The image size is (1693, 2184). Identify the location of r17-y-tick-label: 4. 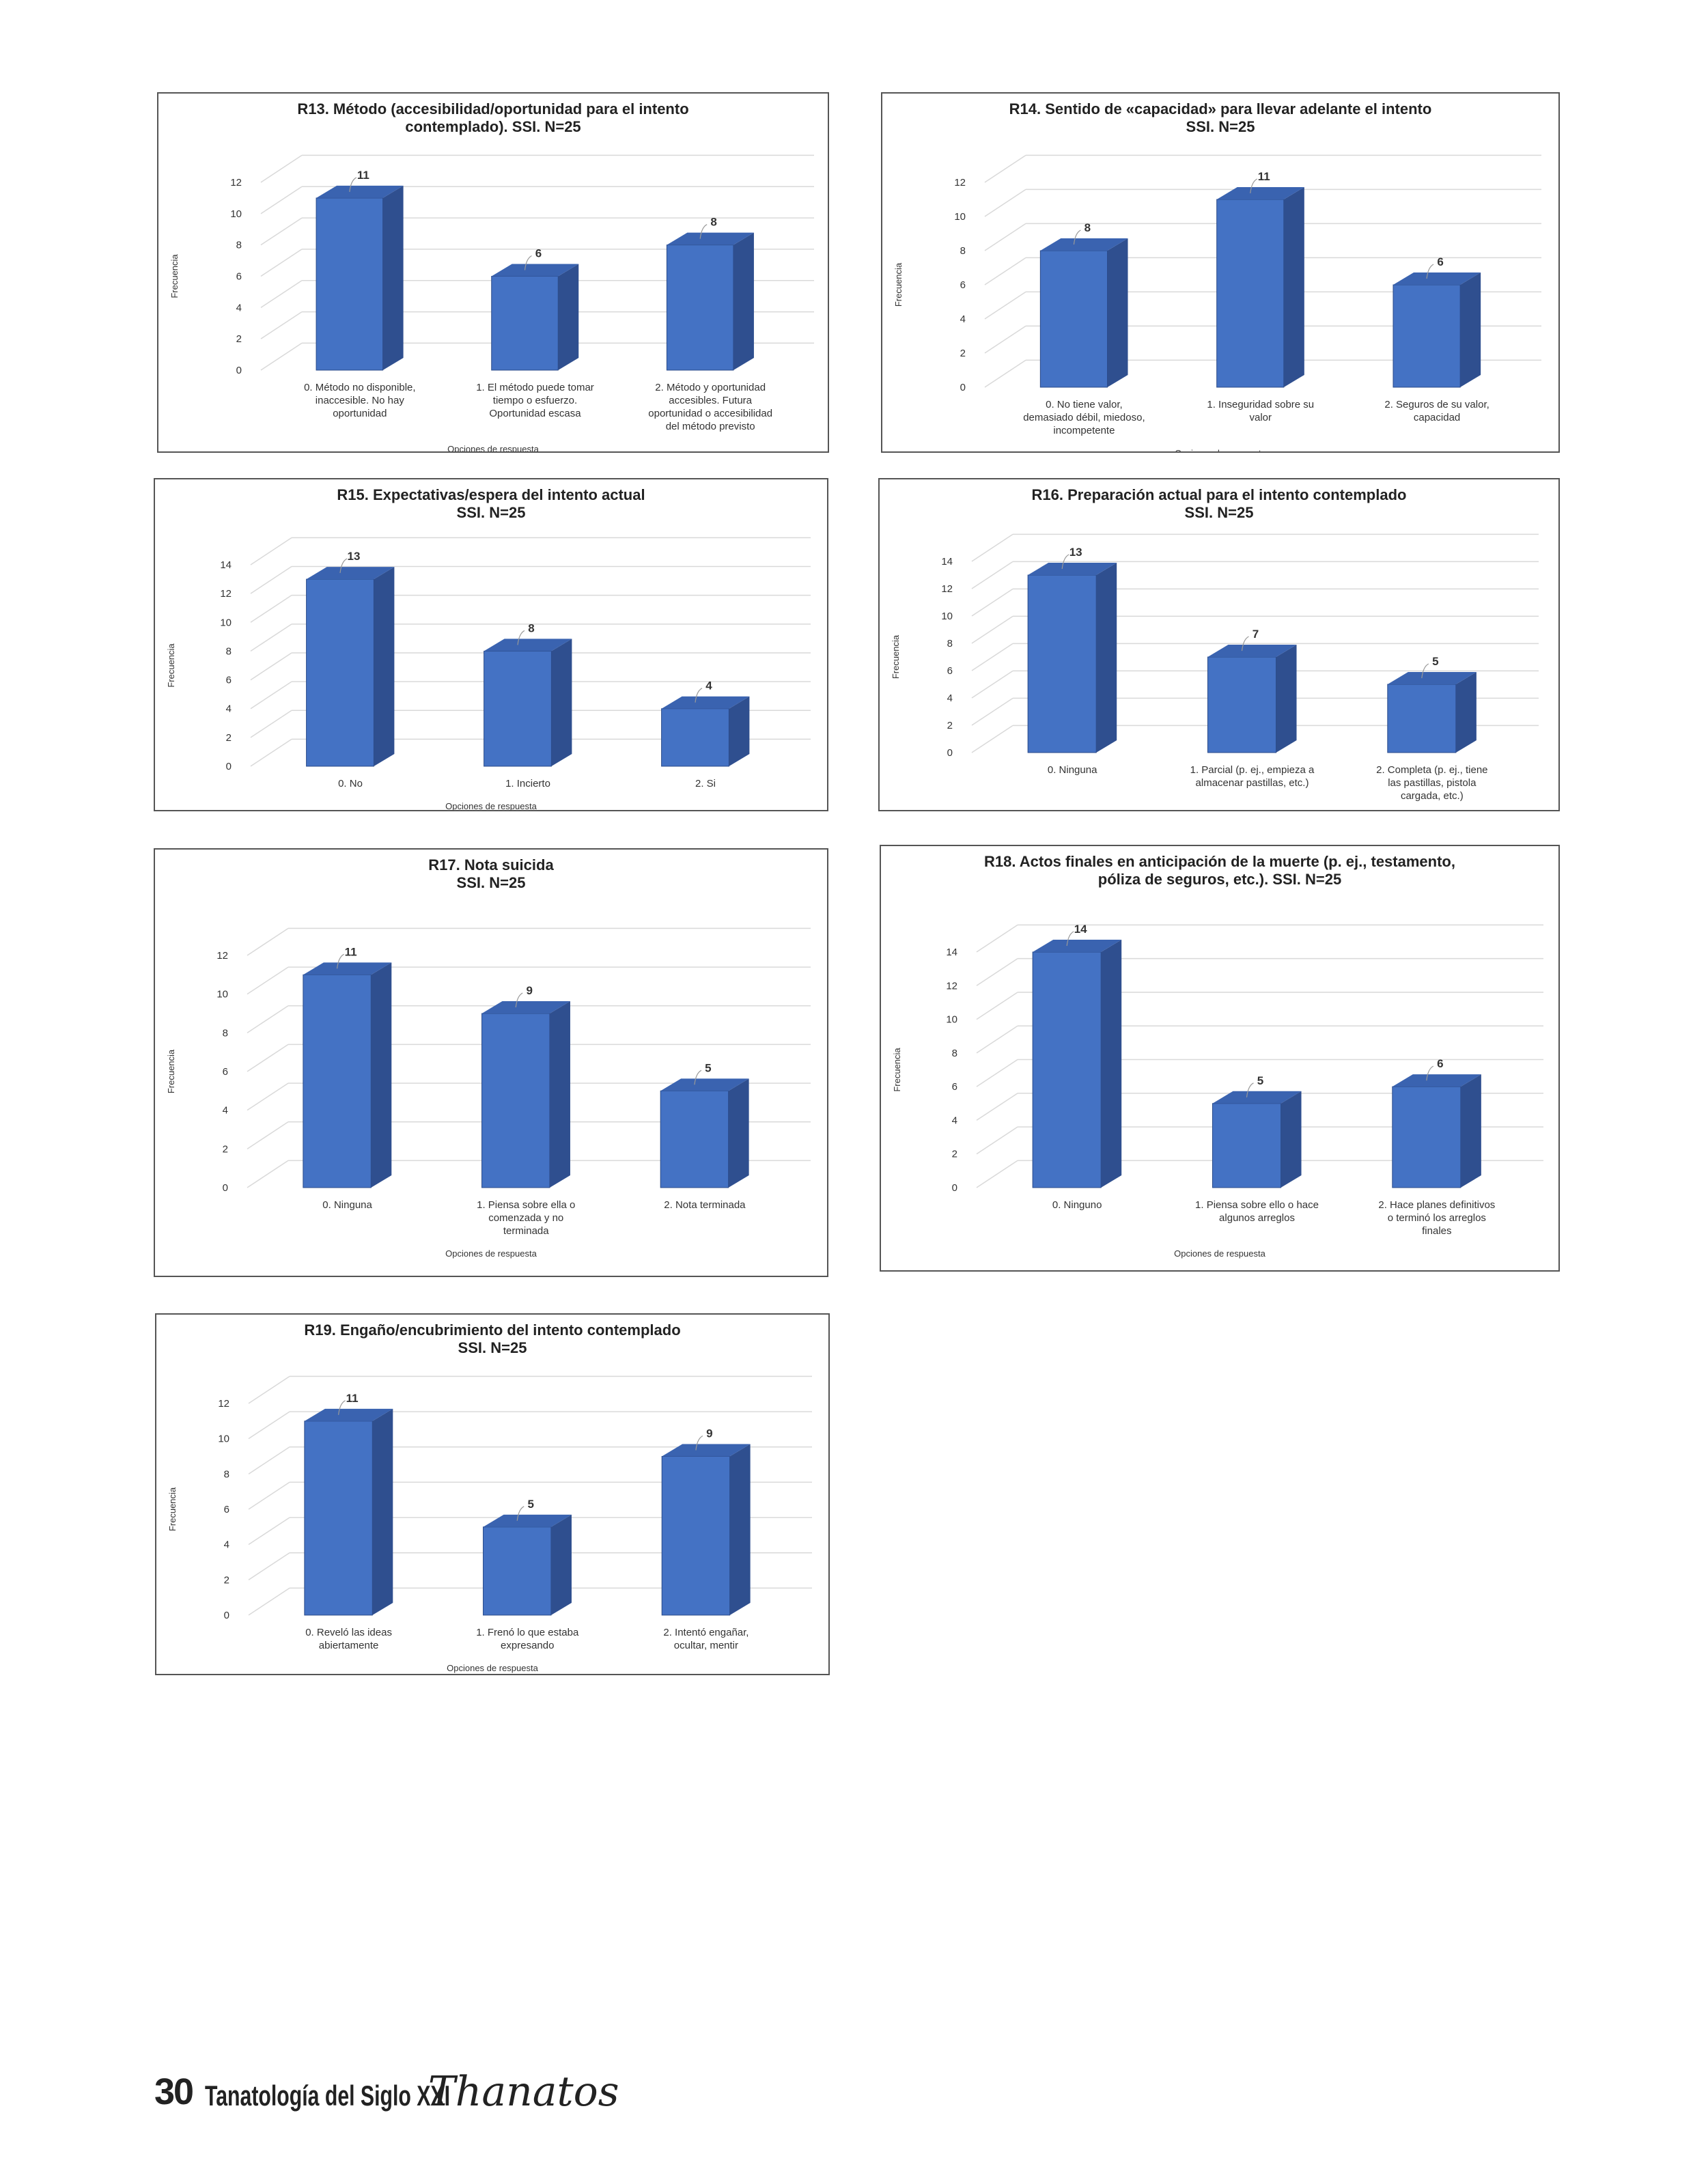
(225, 1111).